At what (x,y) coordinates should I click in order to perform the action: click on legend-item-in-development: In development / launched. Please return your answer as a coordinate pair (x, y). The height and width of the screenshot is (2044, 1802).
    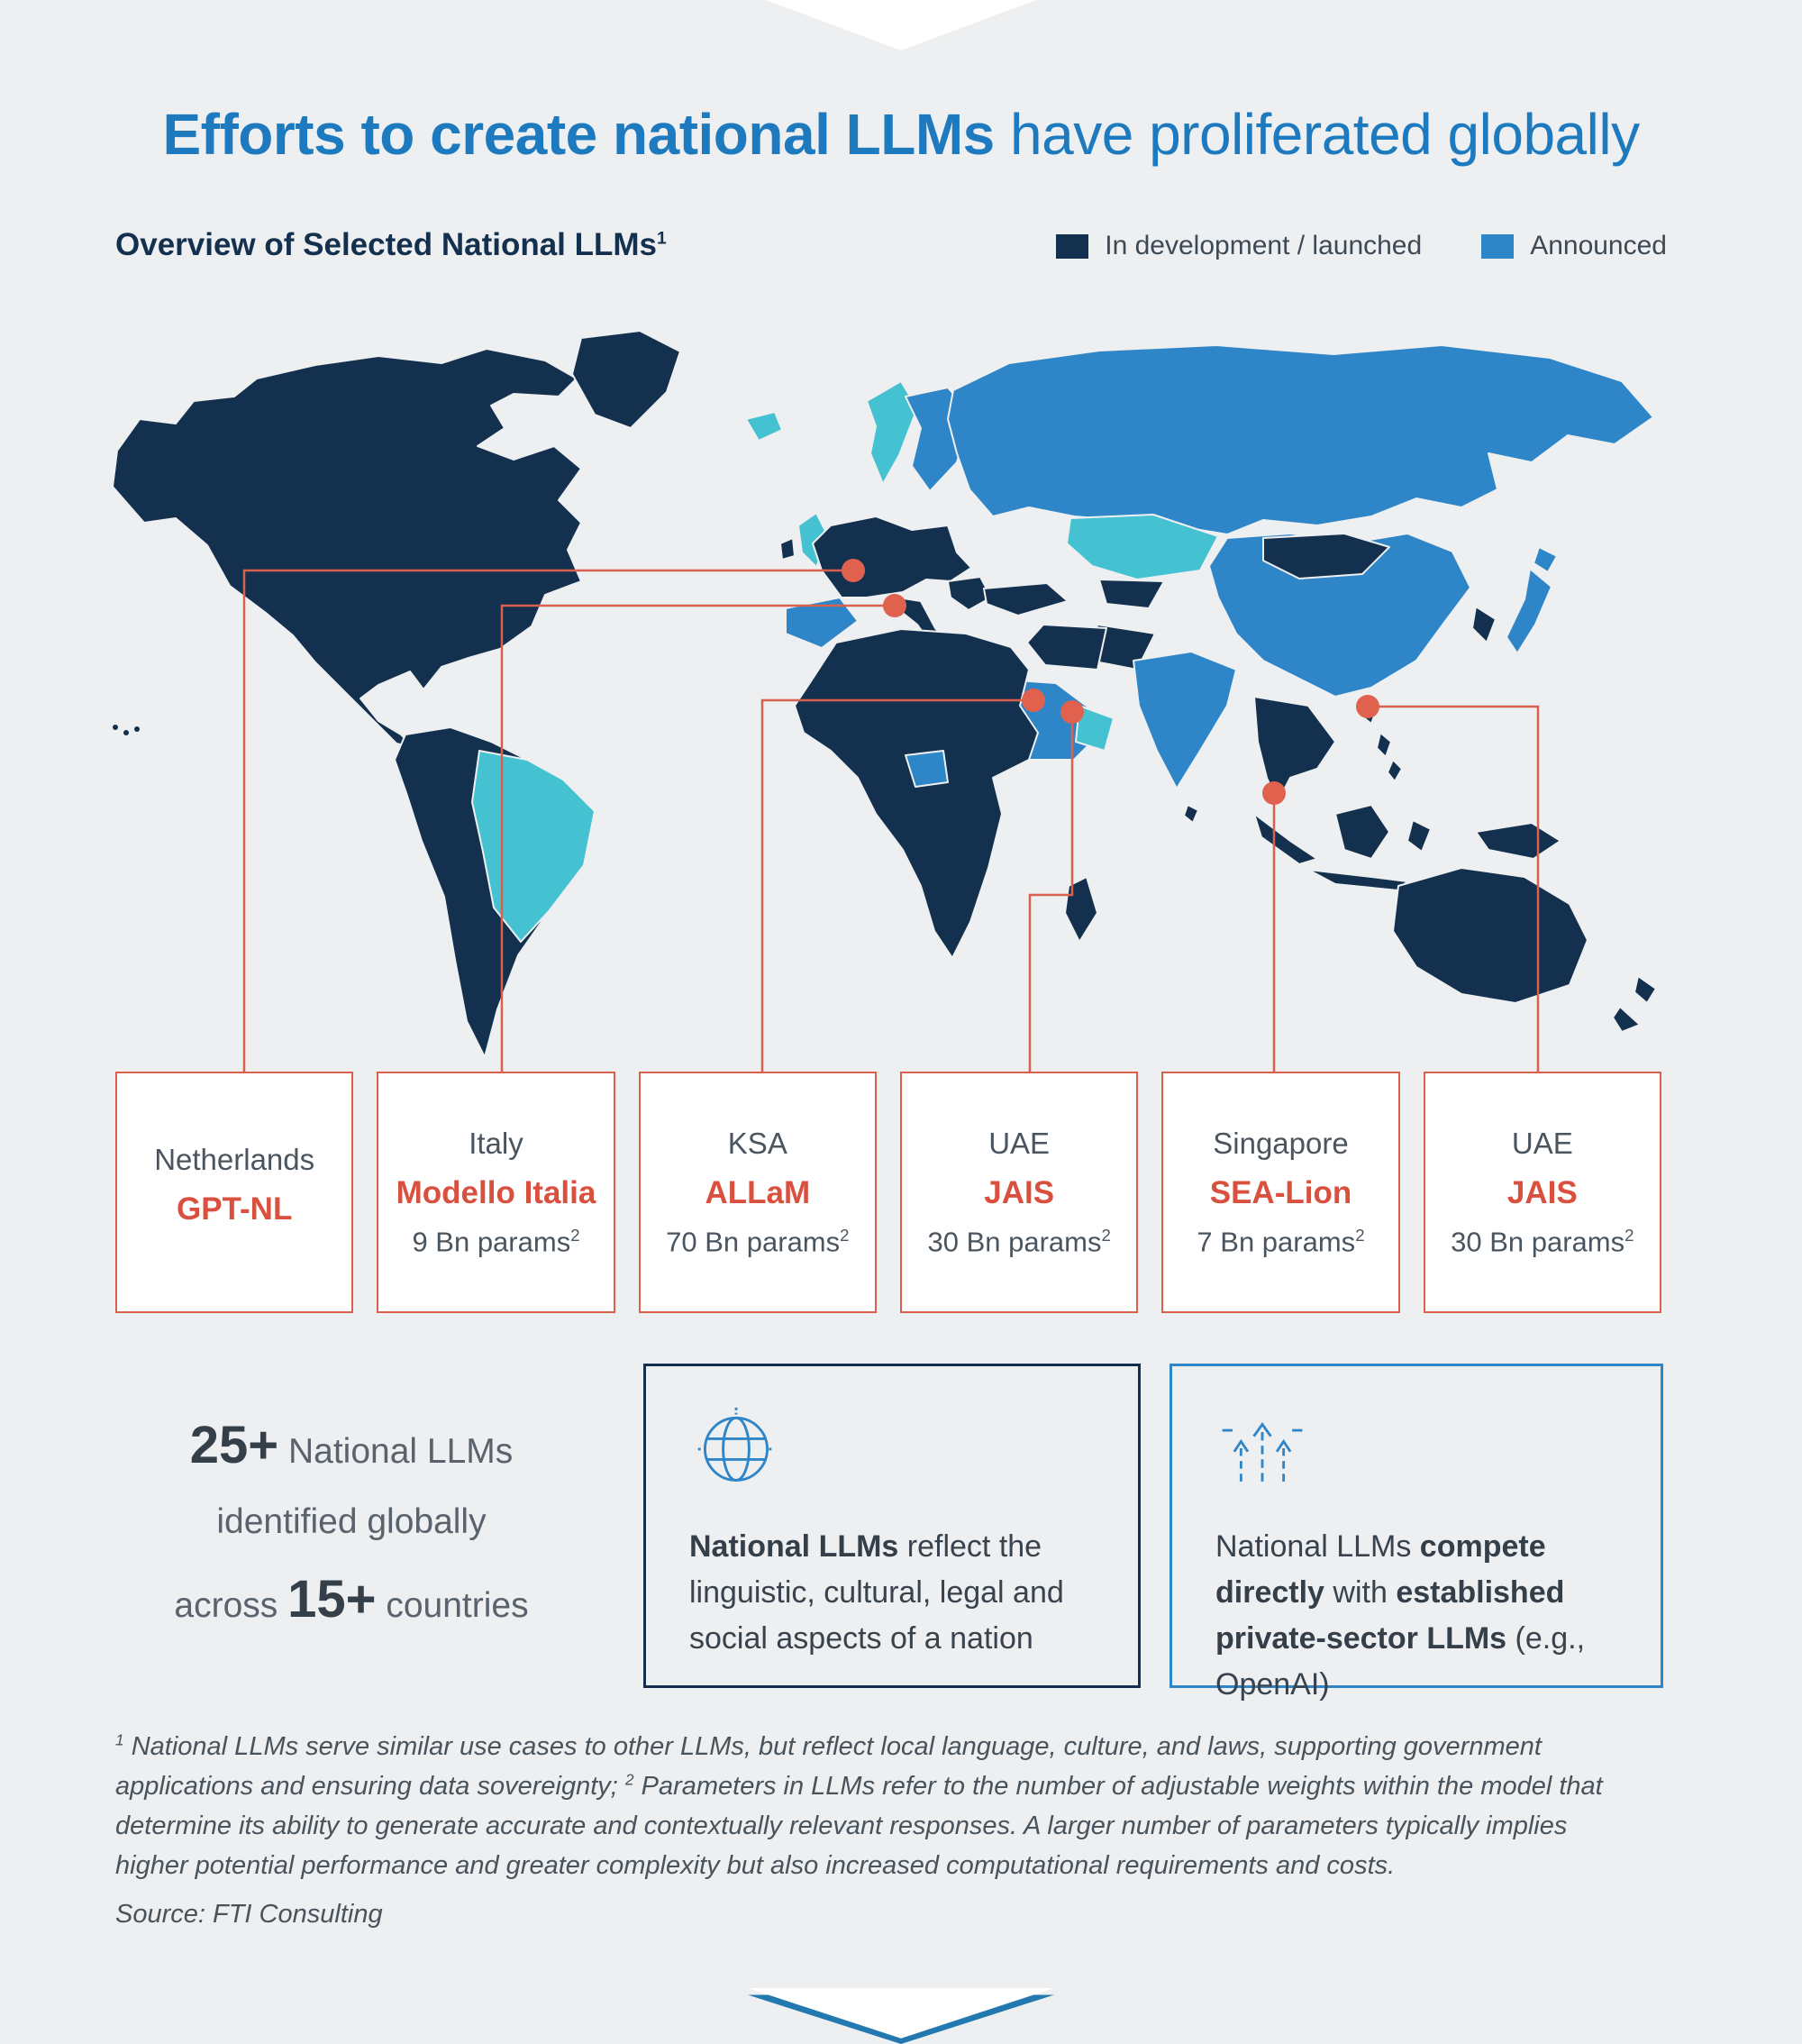
    Looking at the image, I should click on (1239, 246).